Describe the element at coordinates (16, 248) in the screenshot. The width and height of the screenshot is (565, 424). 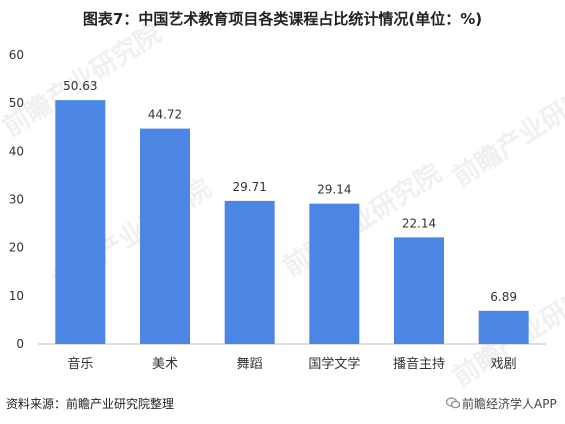
I see `y-tick-label: 20` at that location.